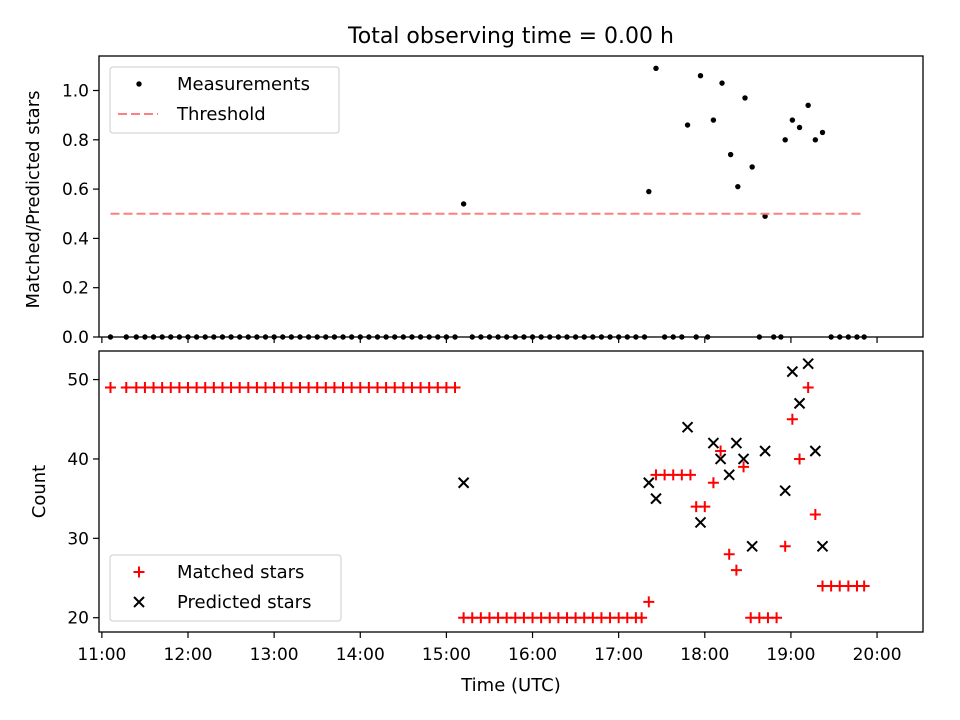 The width and height of the screenshot is (960, 720). I want to click on y-tick-label: 0.6, so click(75, 190).